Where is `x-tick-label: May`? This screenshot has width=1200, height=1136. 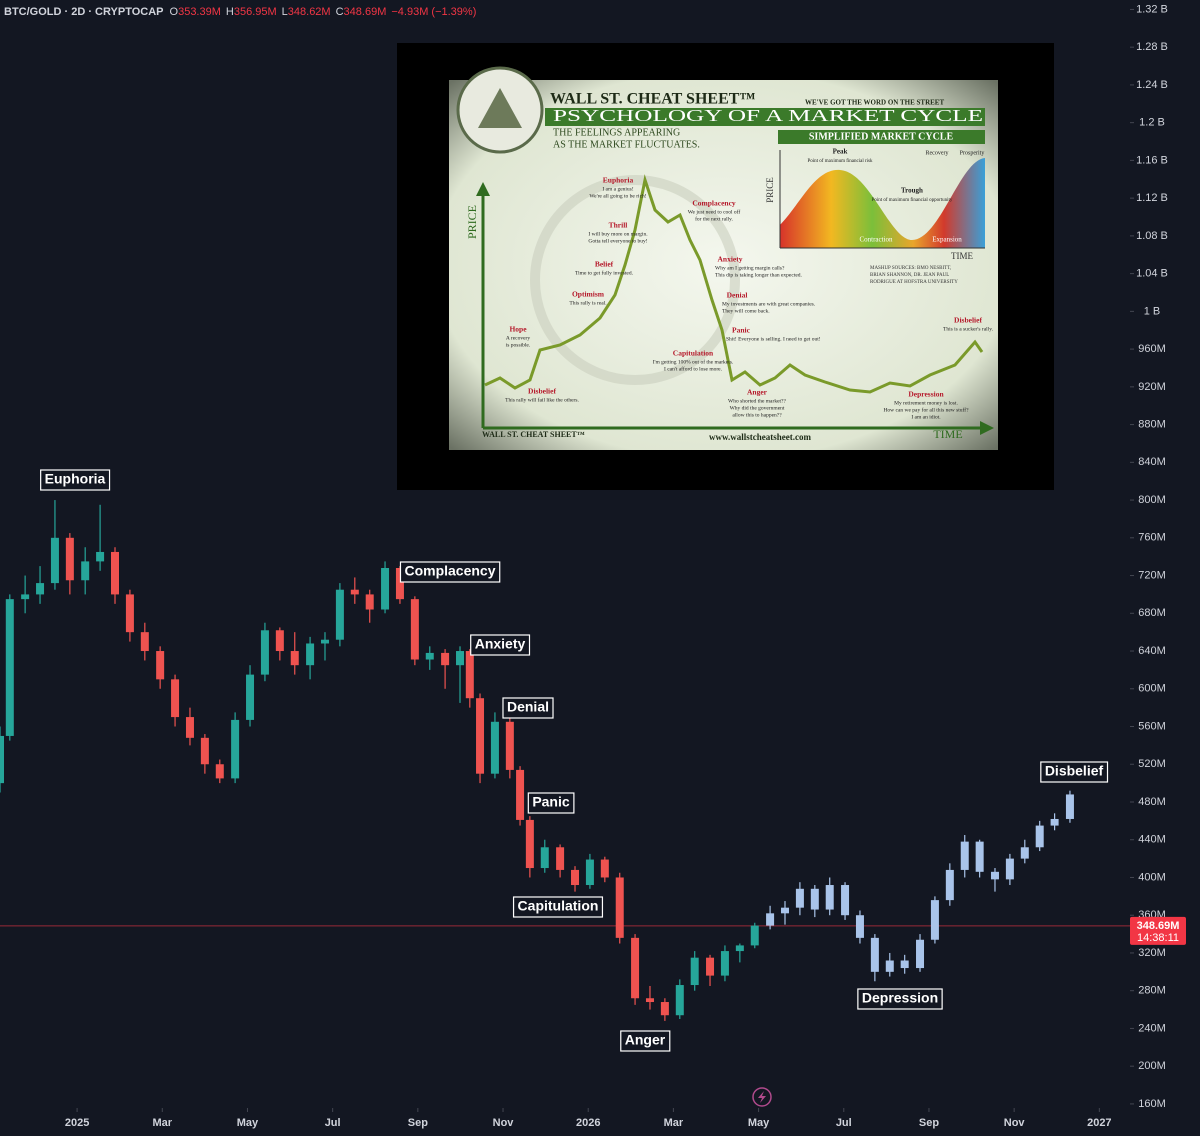
x-tick-label: May is located at coordinates (759, 1123).